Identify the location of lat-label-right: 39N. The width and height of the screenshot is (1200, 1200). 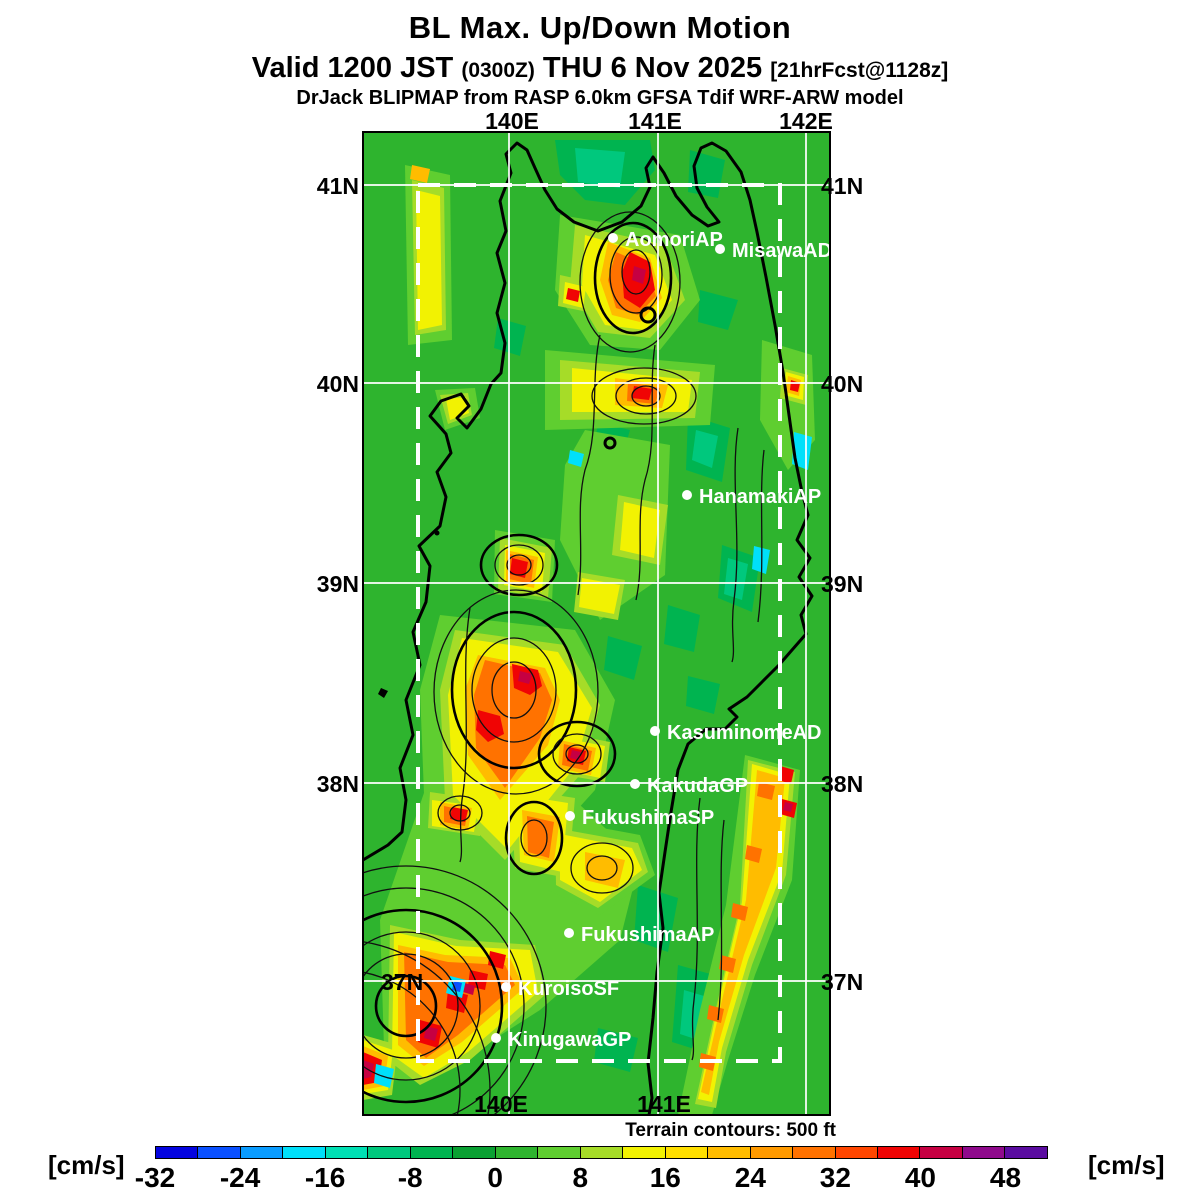
(842, 584).